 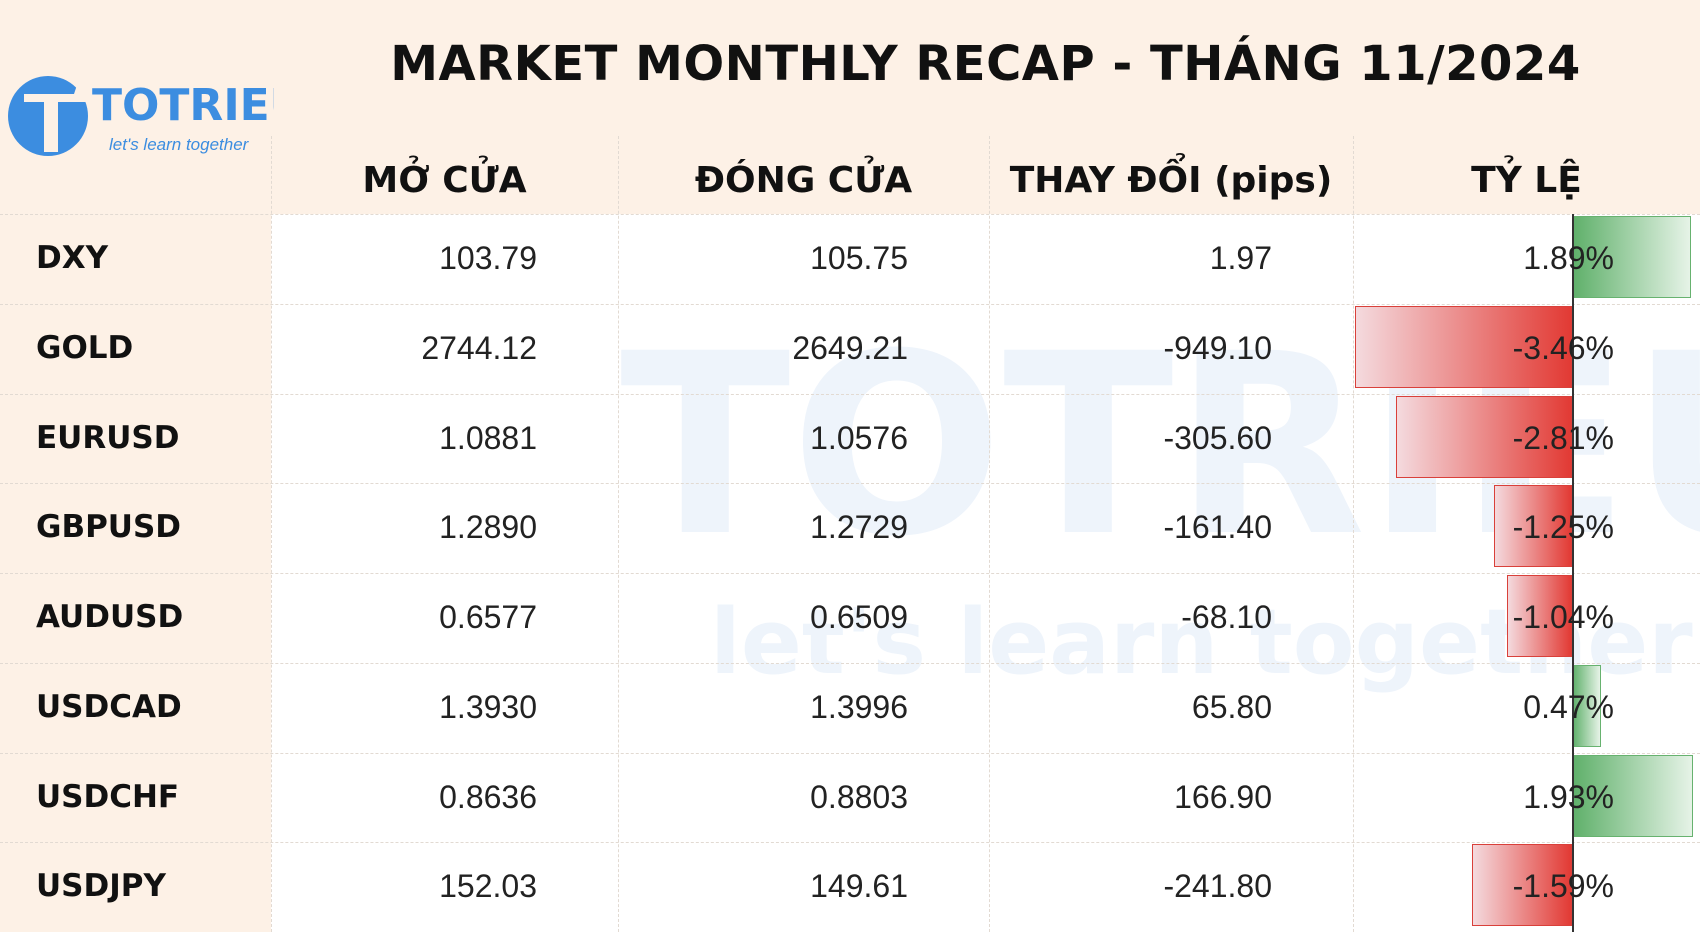 What do you see at coordinates (1171, 180) in the screenshot?
I see `column-header: THAY ĐỔI (pips)` at bounding box center [1171, 180].